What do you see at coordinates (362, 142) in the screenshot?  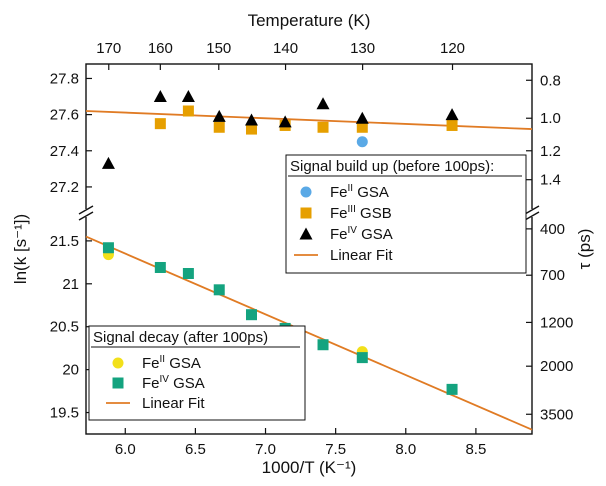 I see `circle-point` at bounding box center [362, 142].